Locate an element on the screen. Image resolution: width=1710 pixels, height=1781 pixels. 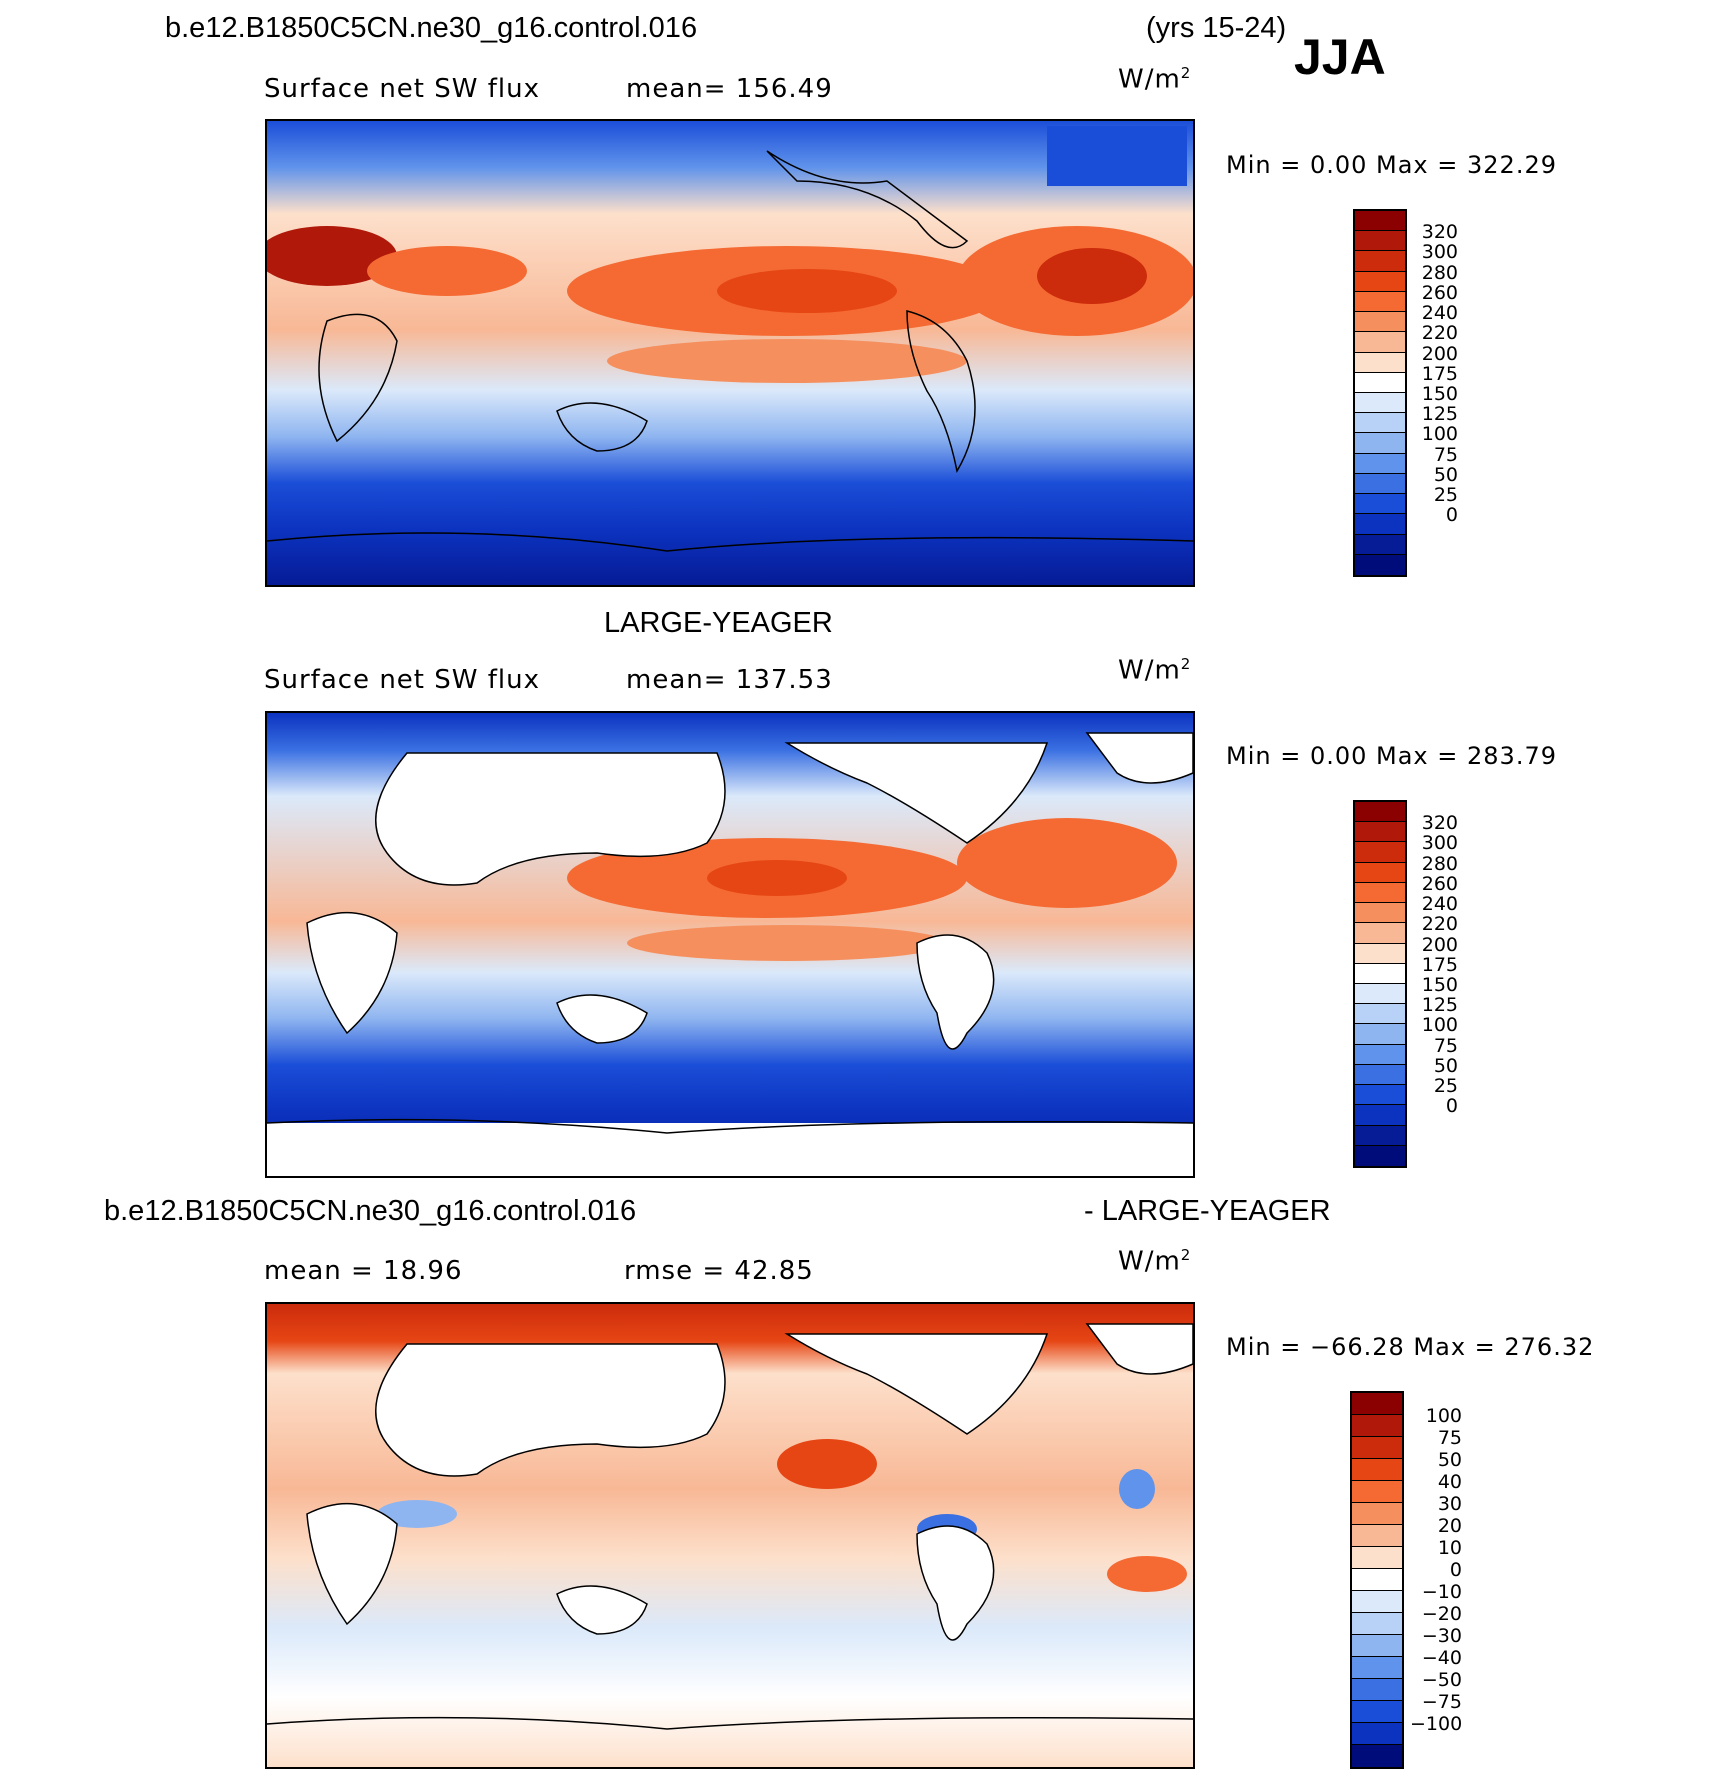
panel2-units: W/m2 is located at coordinates (1155, 670).